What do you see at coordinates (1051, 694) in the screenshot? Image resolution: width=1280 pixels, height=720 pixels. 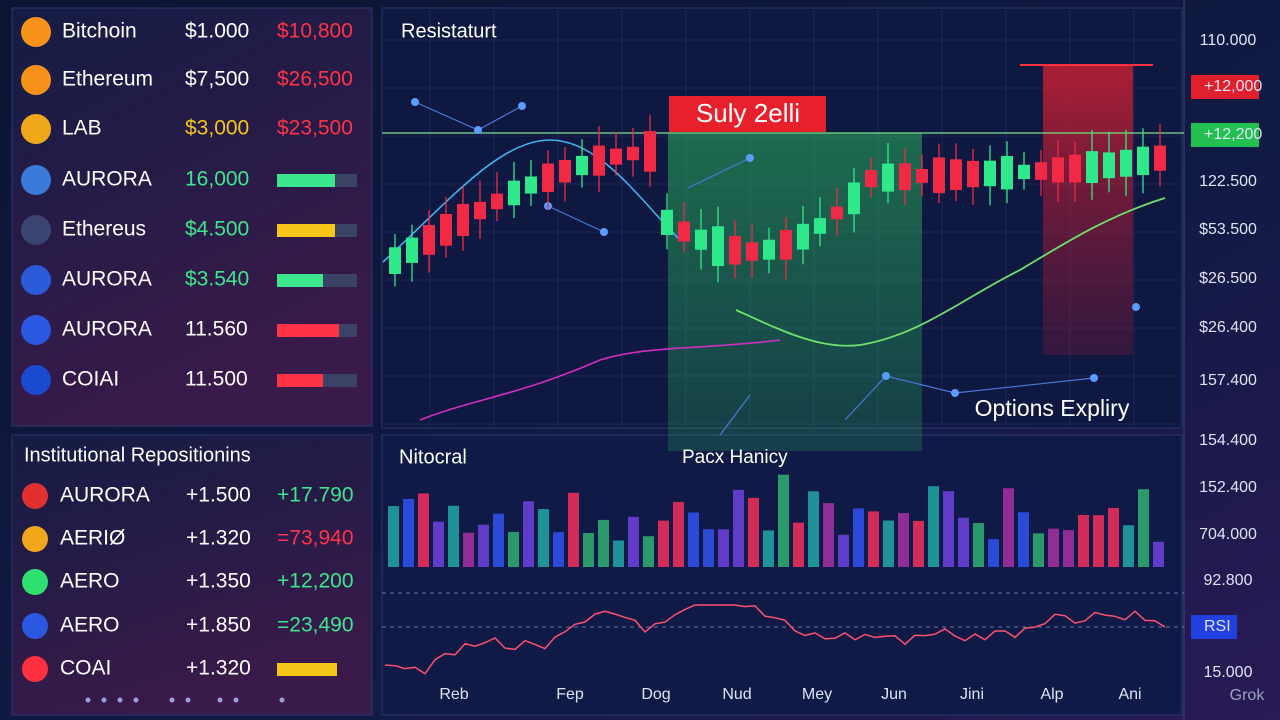 I see `x-label: Alp` at bounding box center [1051, 694].